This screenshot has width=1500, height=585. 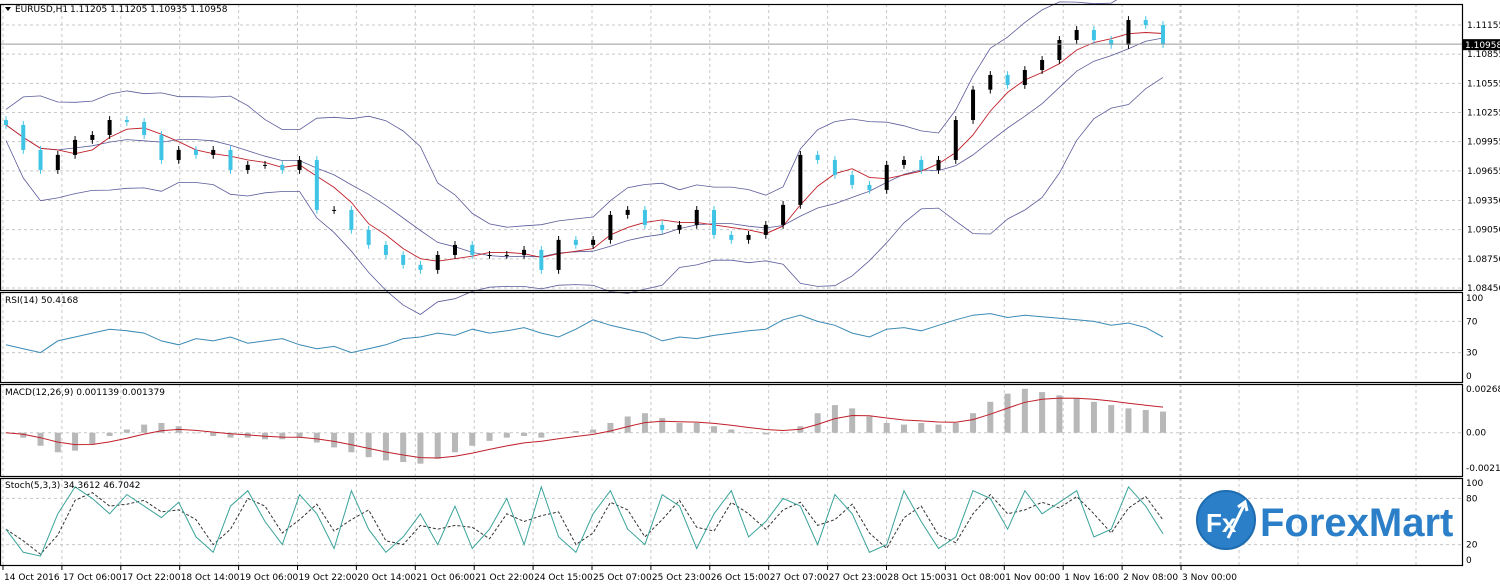 I want to click on time-label: 25 Oct 07:00, so click(x=622, y=578).